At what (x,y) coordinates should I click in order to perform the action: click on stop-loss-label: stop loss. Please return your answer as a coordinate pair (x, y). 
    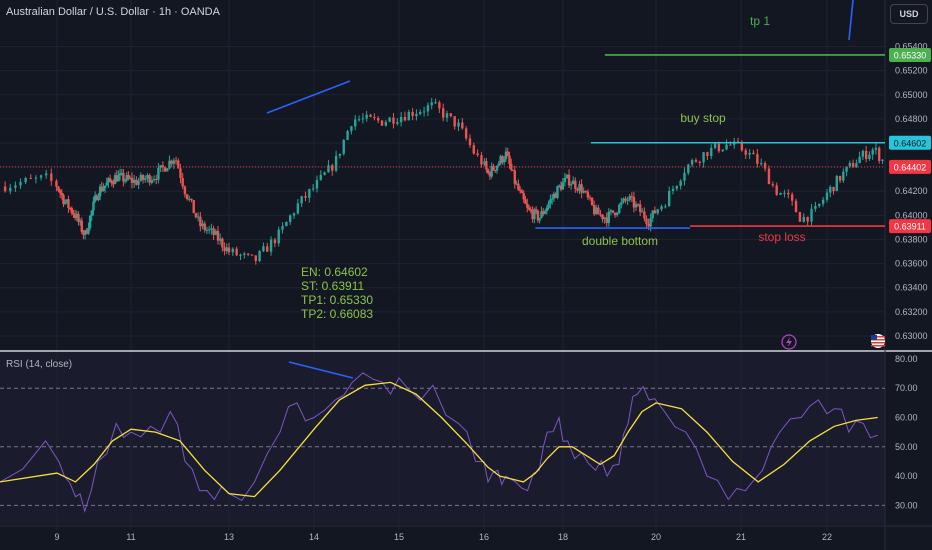
    Looking at the image, I should click on (781, 237).